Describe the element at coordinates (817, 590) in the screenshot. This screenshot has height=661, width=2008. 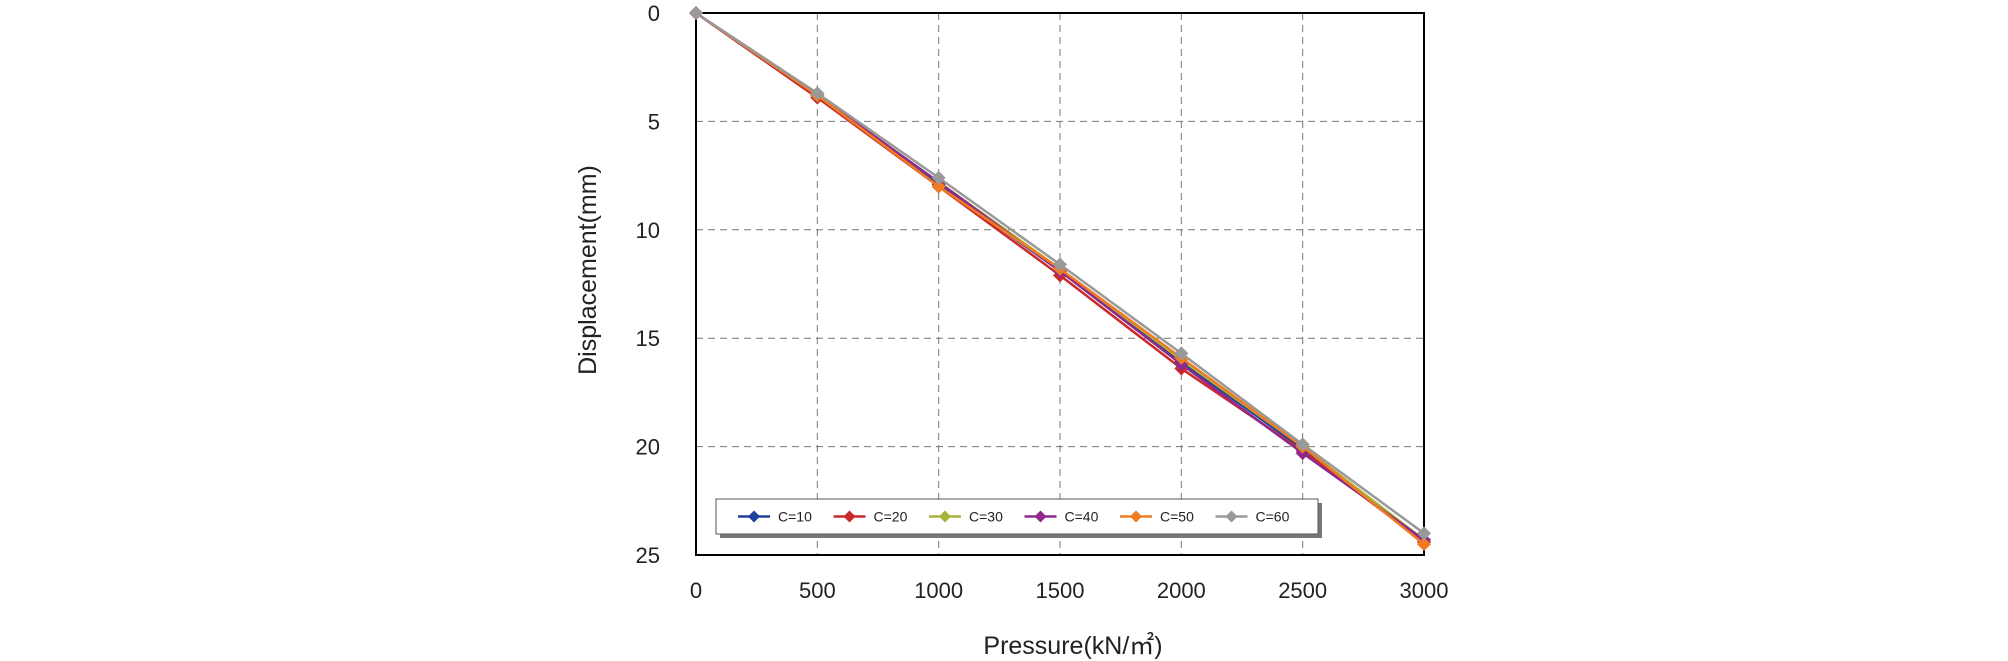
I see `x-tick-label: 500` at that location.